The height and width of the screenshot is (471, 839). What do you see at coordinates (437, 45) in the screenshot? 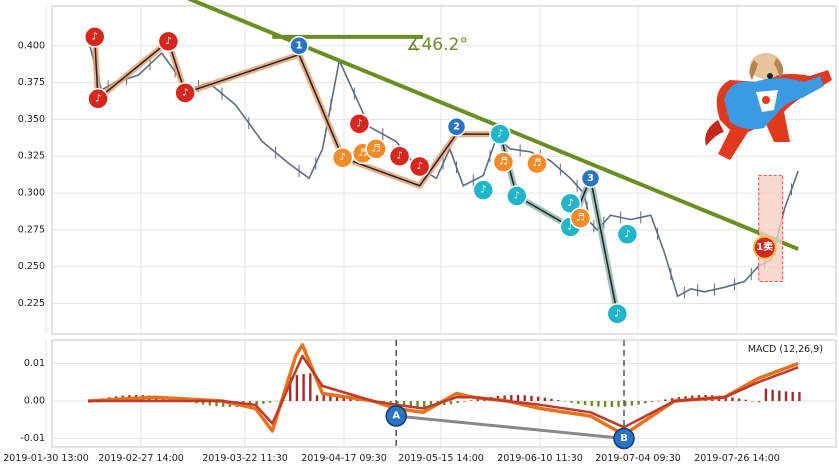
I see `trend-angle-label: ∡46.2°` at bounding box center [437, 45].